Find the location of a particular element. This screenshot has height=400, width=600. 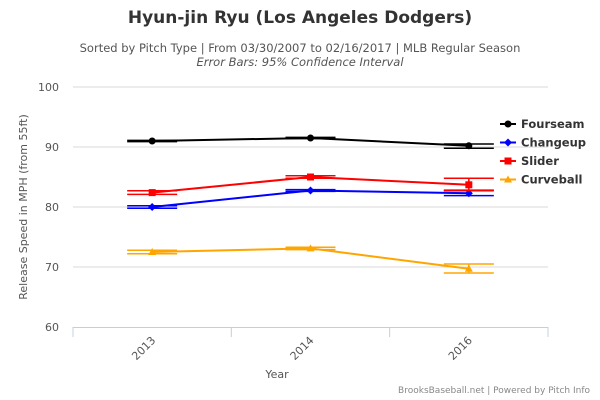

series-fourseam is located at coordinates (310, 142).